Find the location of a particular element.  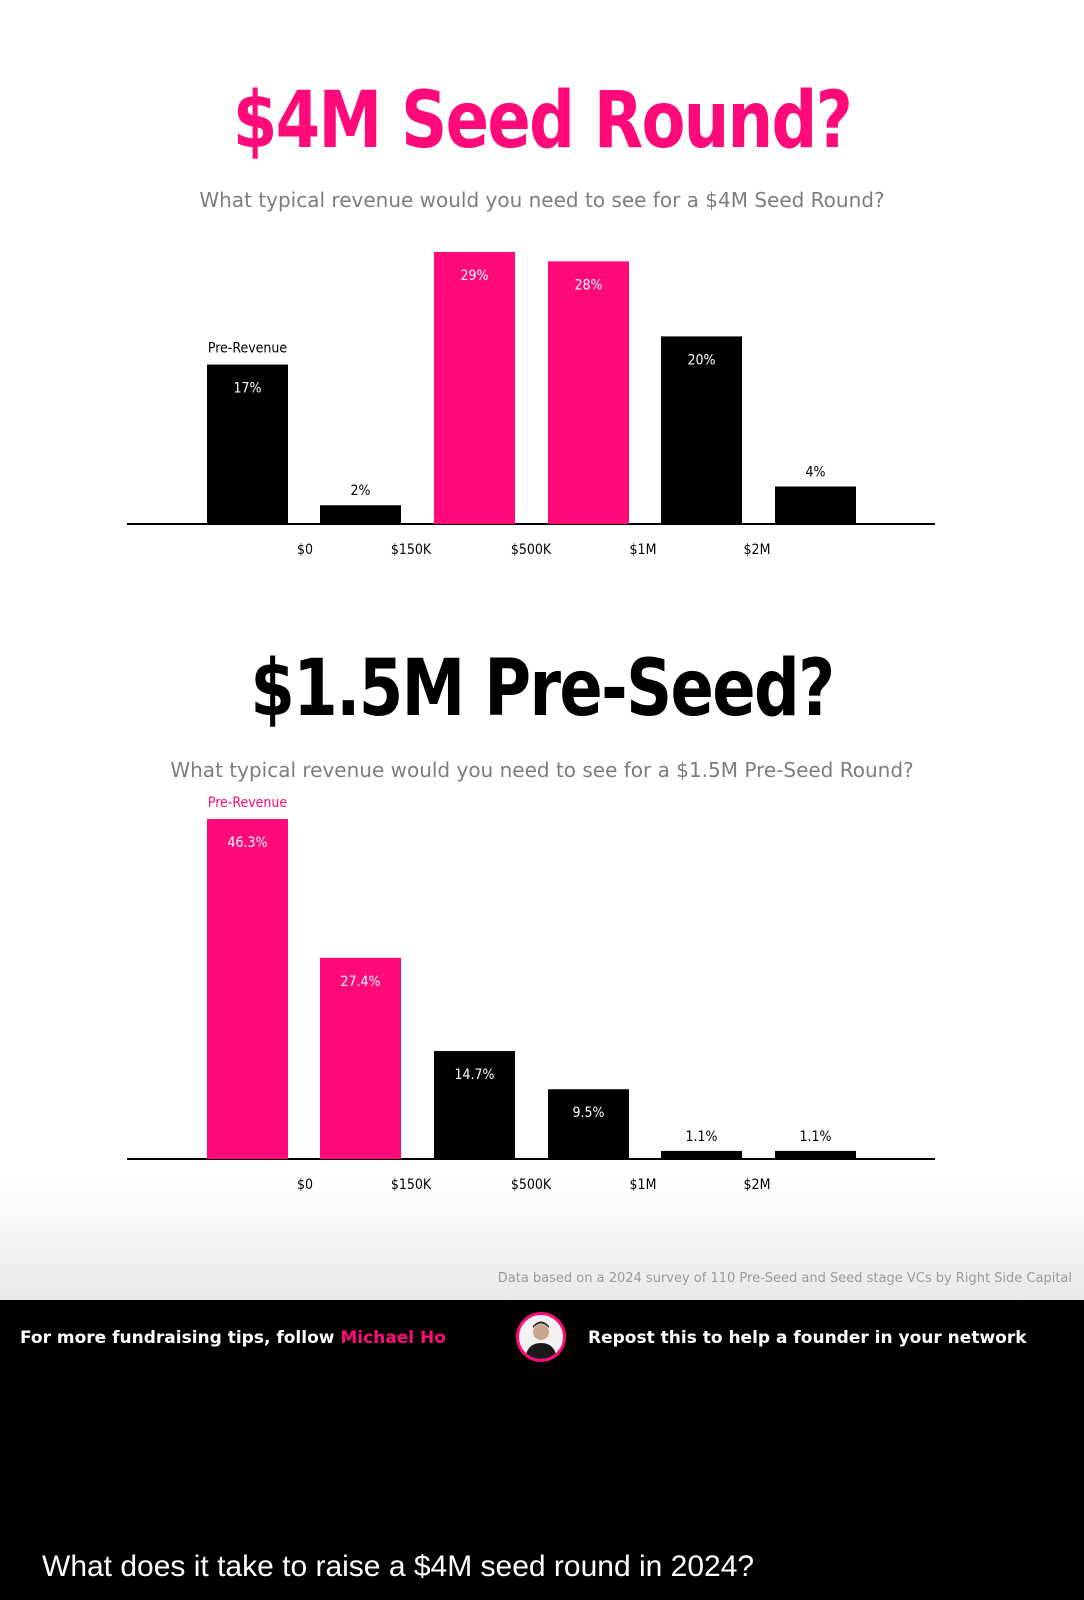

avatar-portrait-icon is located at coordinates (541, 1340).